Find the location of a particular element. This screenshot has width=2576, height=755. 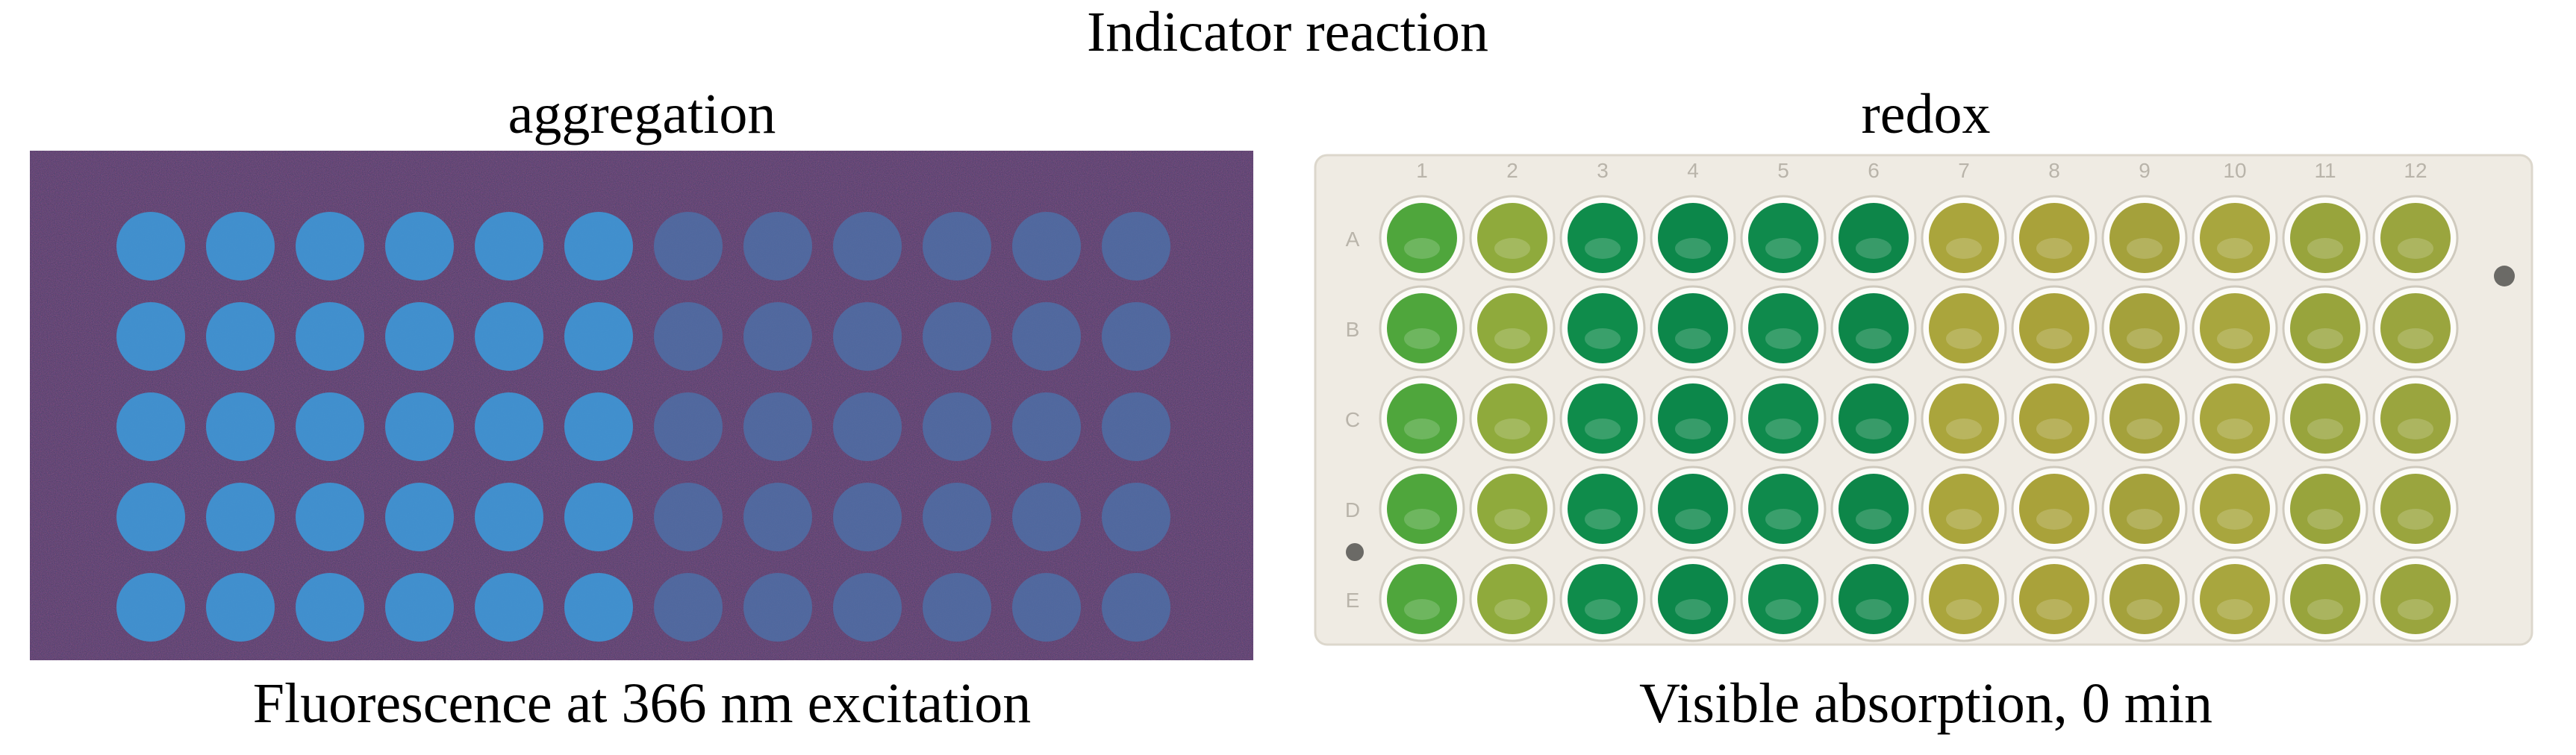

panel-caption: Fluorescence at 366 nm excitation is located at coordinates (642, 703).